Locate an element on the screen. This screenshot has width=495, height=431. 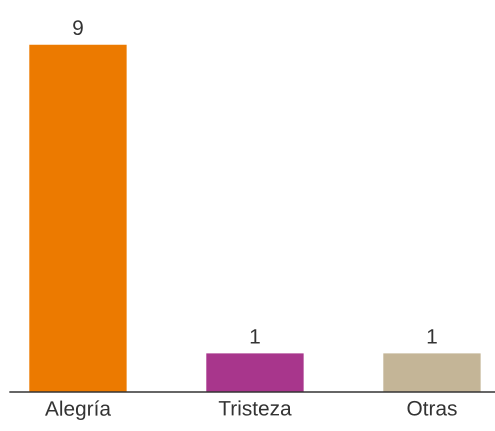
x-tick-label: Tristeza is located at coordinates (255, 408).